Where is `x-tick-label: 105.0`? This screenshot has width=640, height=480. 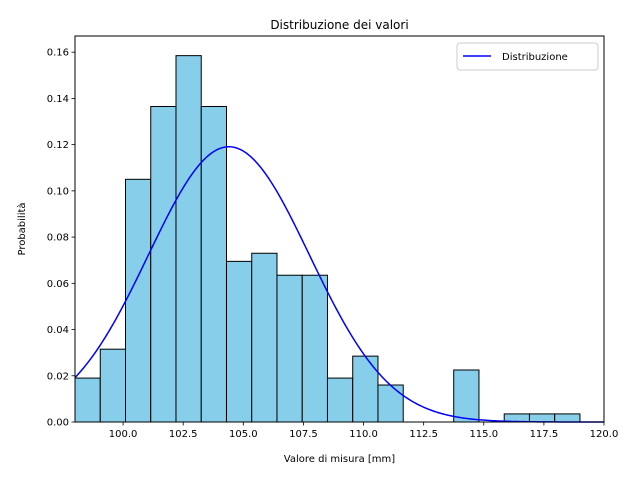 x-tick-label: 105.0 is located at coordinates (243, 434).